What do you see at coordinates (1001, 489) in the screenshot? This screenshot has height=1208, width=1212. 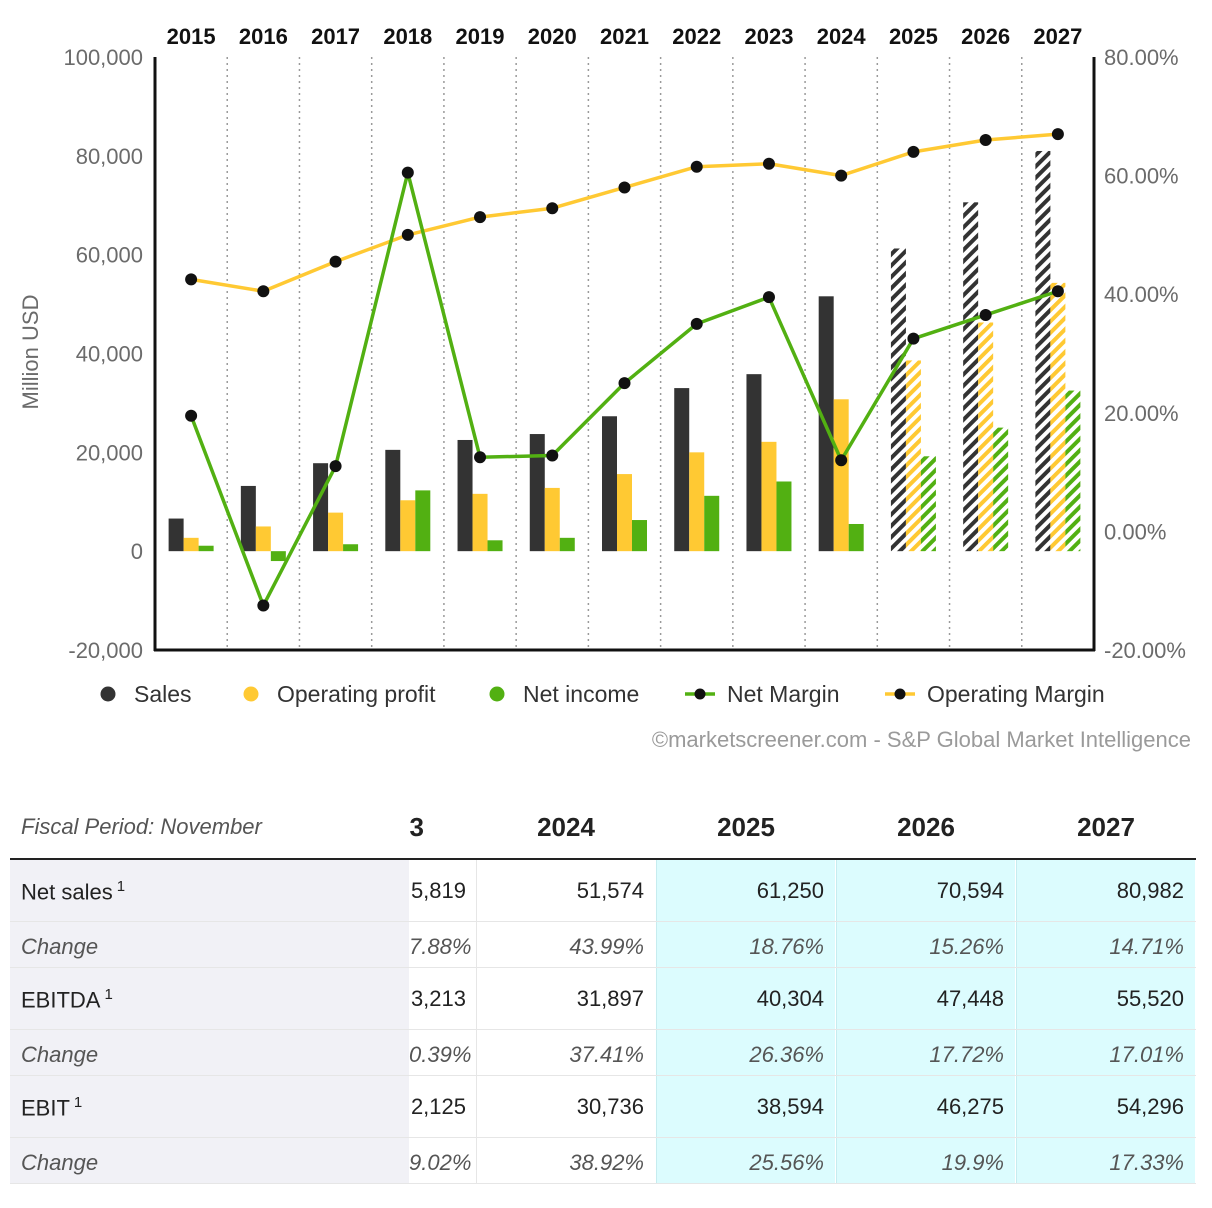 I see `bar-net-income-2026` at bounding box center [1001, 489].